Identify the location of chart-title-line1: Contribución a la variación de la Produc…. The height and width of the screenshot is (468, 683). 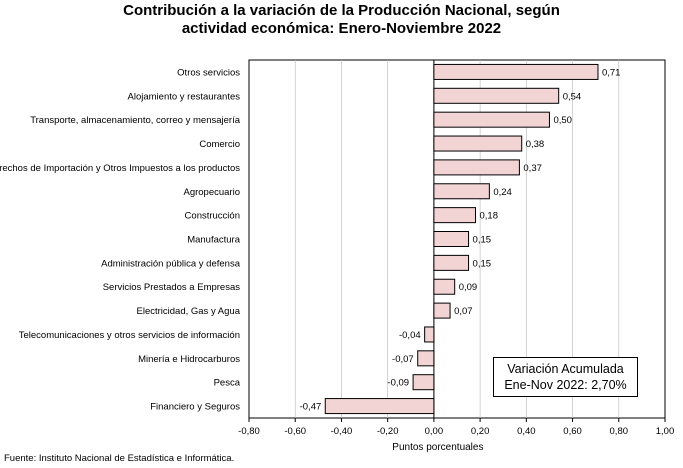
(341, 10).